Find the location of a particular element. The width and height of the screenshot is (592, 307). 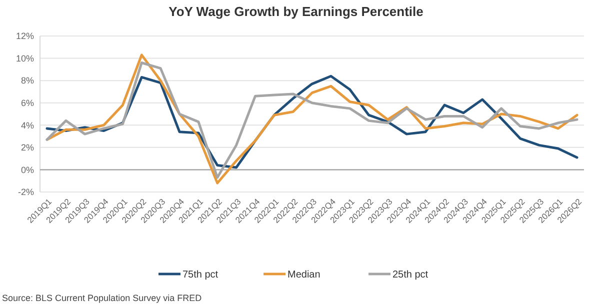

y-tick-label: 8% is located at coordinates (27, 81).